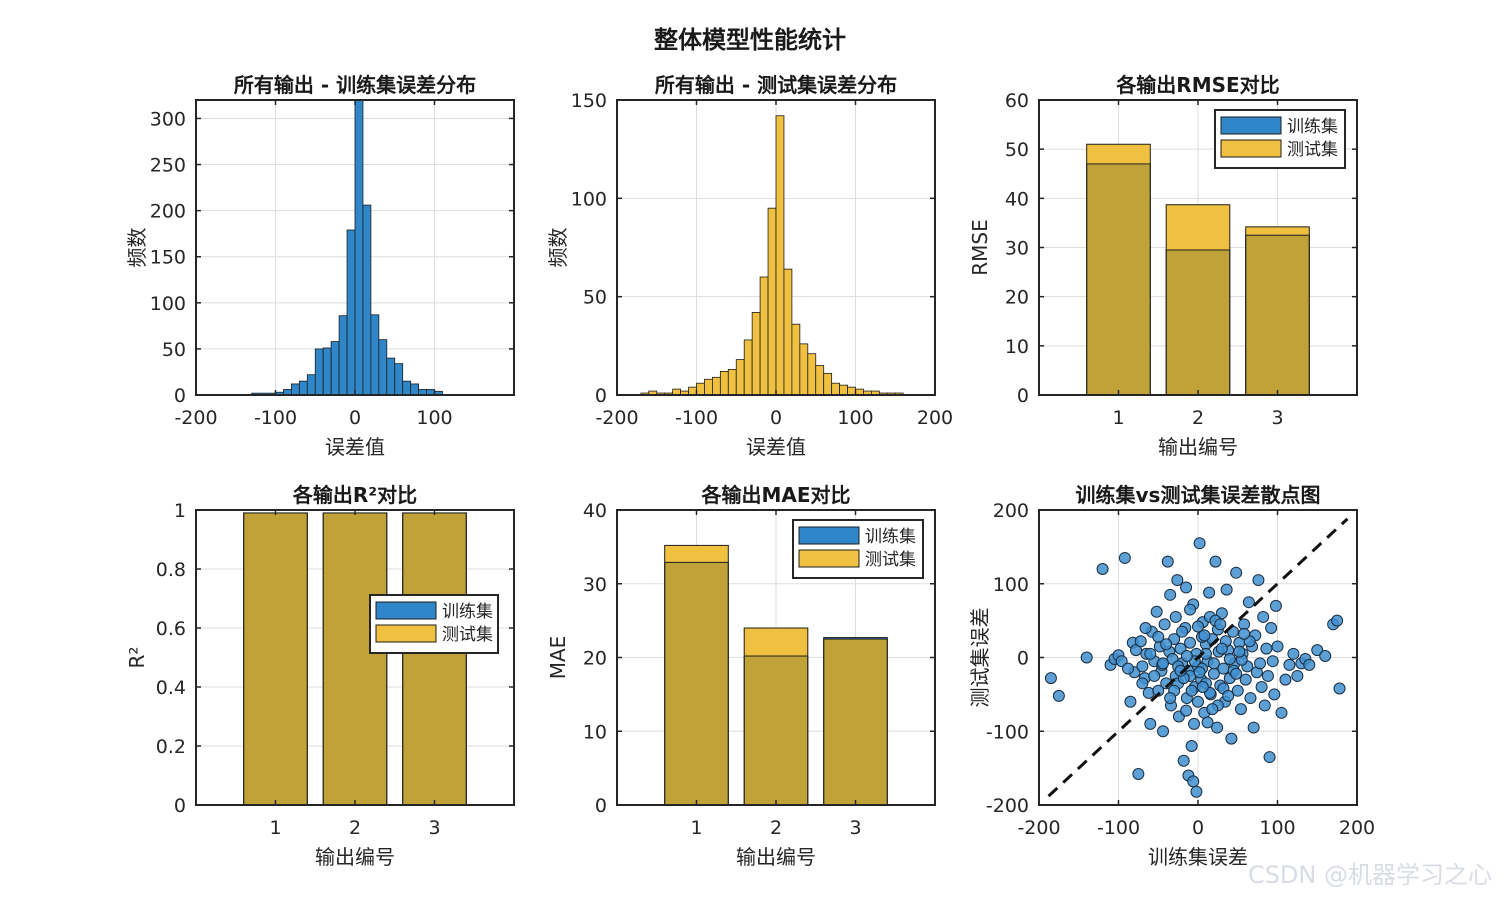  What do you see at coordinates (1017, 199) in the screenshot?
I see `y-tick-label: 40` at bounding box center [1017, 199].